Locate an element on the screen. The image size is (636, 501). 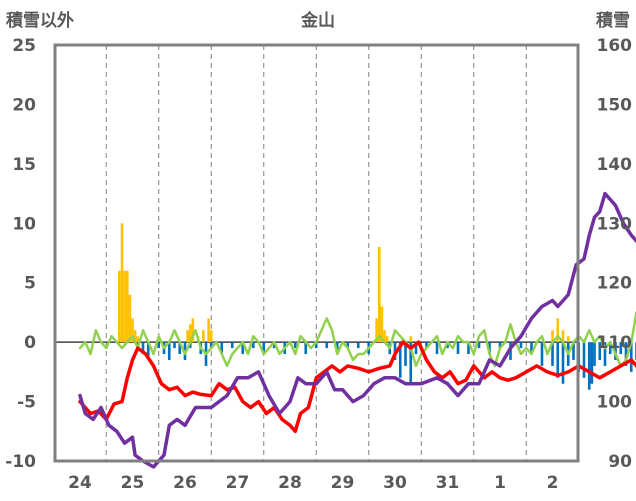
x-tick-label: 25 is located at coordinates (133, 483).